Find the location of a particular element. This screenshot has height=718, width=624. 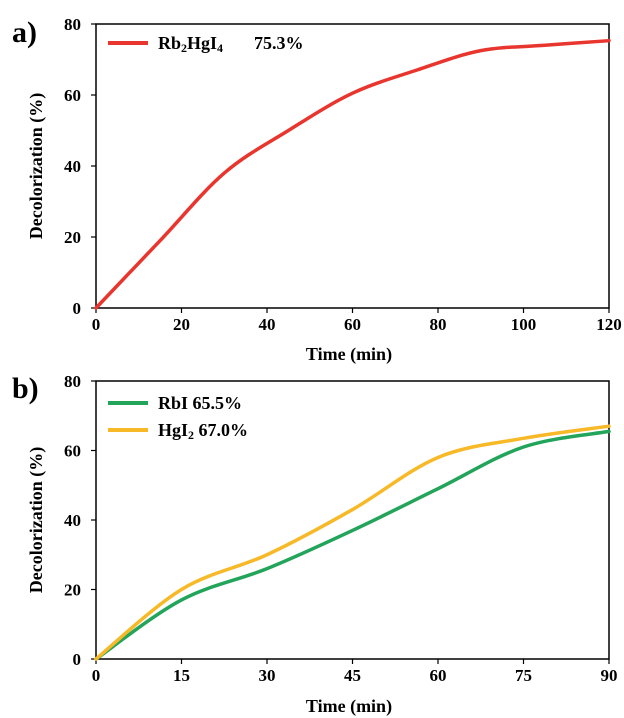

legend-label-hgi2: HgI2 67.0% is located at coordinates (203, 431).